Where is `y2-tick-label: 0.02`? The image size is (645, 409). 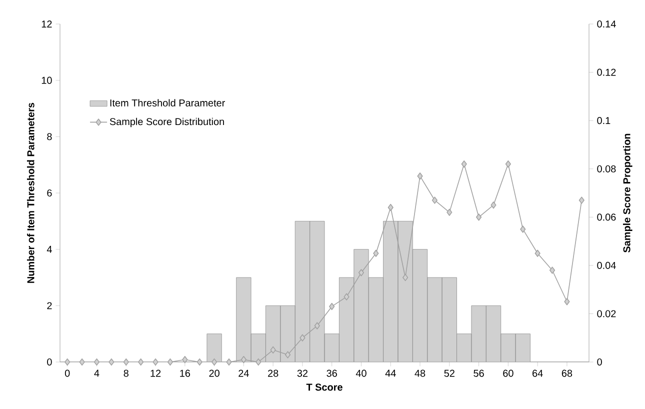
y2-tick-label: 0.02 is located at coordinates (606, 314).